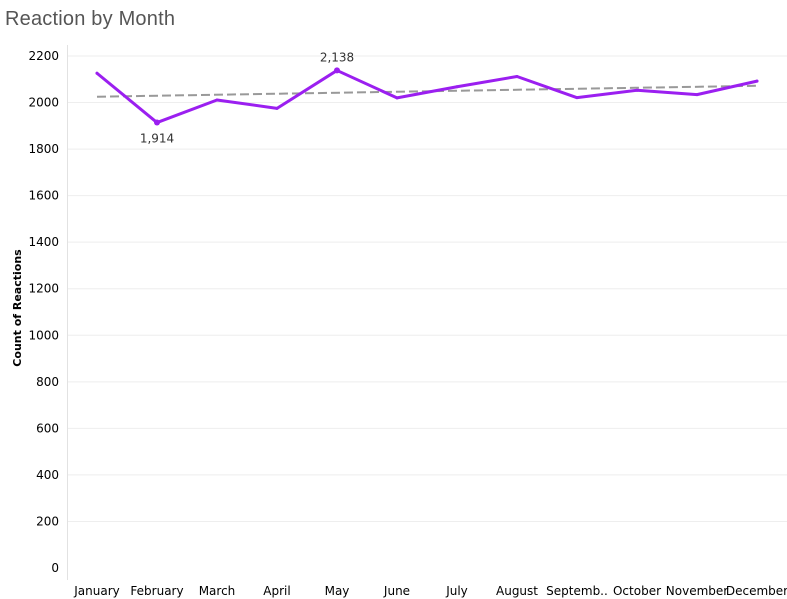 The height and width of the screenshot is (599, 787). What do you see at coordinates (43, 289) in the screenshot?
I see `y-tick-label: 1200` at bounding box center [43, 289].